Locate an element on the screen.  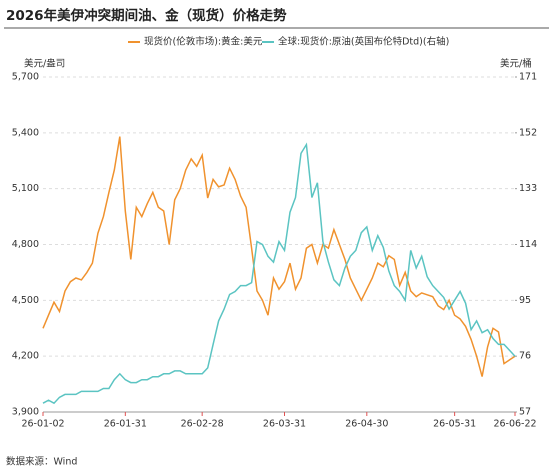
chart-title: 2026年美伊冲突期间油、金（现货）价格走势 is located at coordinates (146, 15).